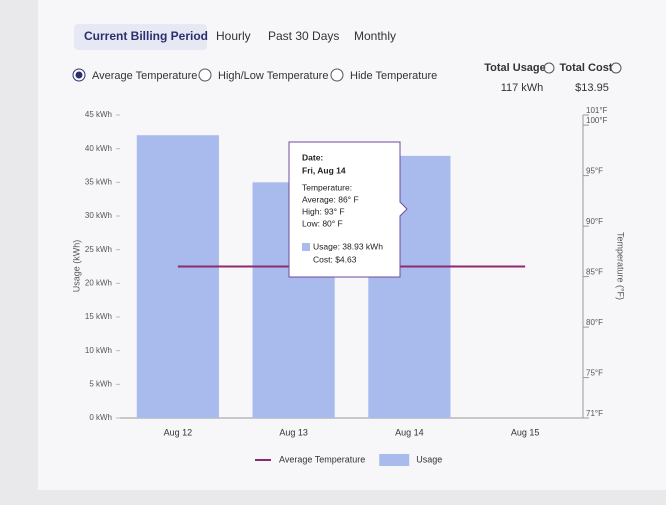 This screenshot has height=505, width=666. I want to click on y2-tick-label: 75°F, so click(594, 373).